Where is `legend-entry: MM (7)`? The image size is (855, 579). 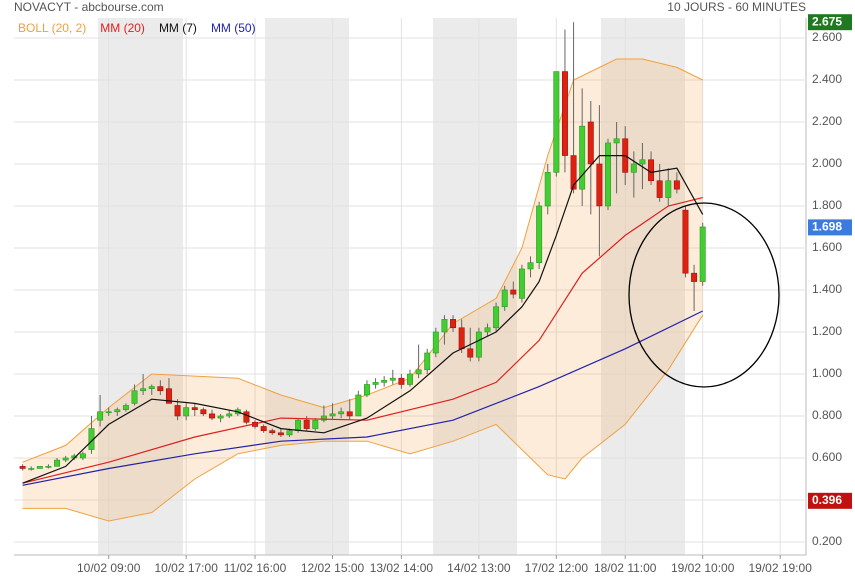
legend-entry: MM (7) is located at coordinates (178, 28).